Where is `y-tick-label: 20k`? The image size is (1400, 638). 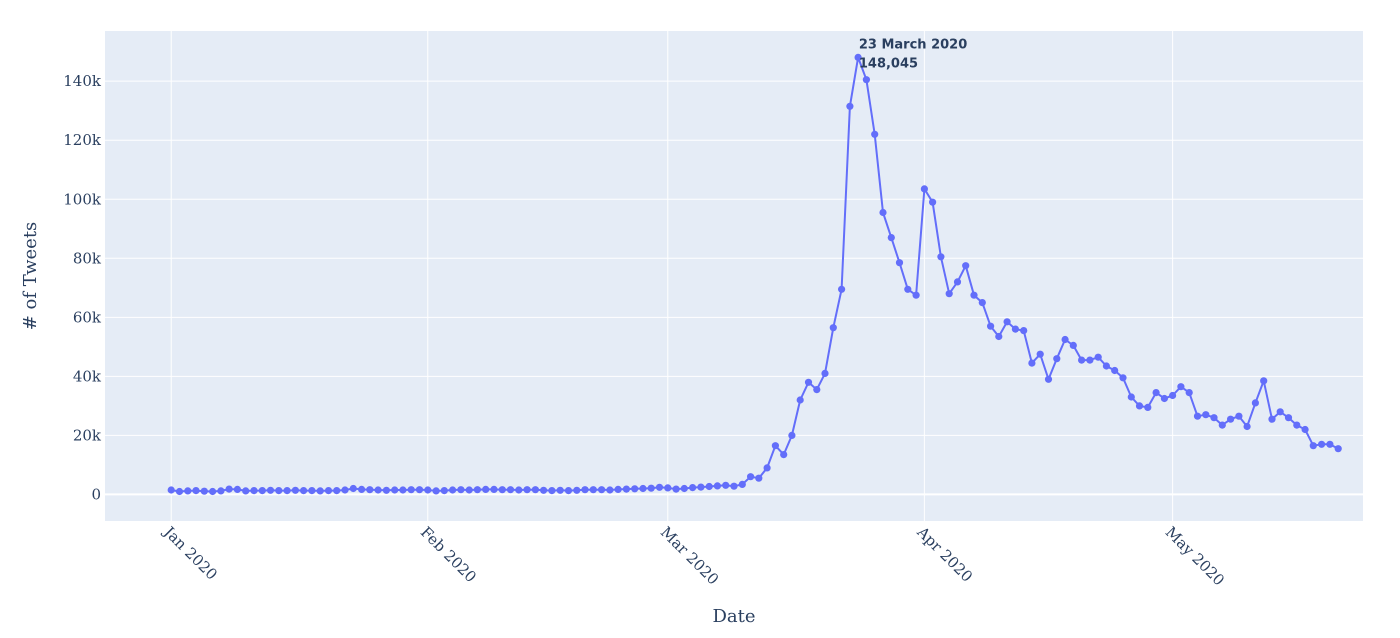 y-tick-label: 20k is located at coordinates (87, 435).